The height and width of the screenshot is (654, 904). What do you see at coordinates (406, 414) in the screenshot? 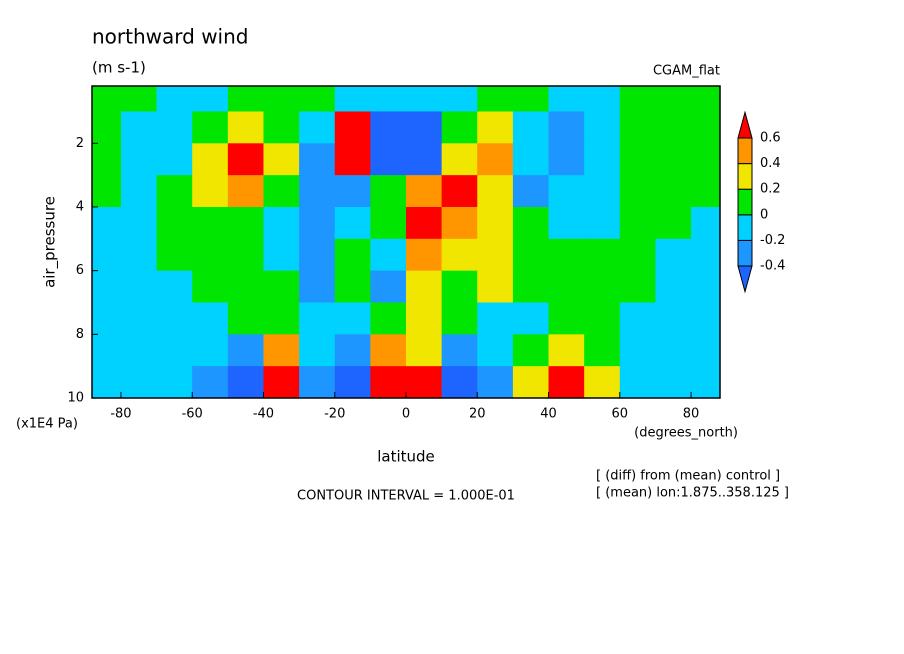
I see `x-tick-label: 0` at bounding box center [406, 414].